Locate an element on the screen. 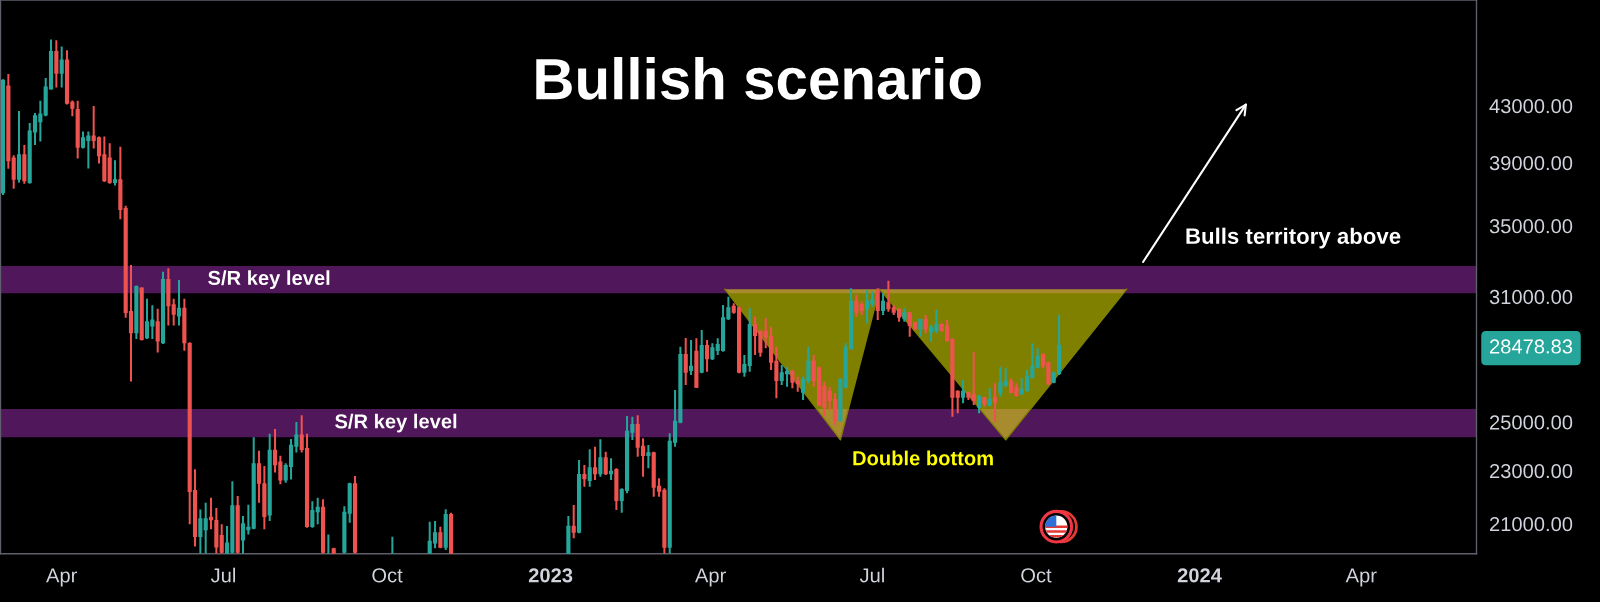 This screenshot has width=1600, height=602. y-tick-label: 43000.00 is located at coordinates (1531, 106).